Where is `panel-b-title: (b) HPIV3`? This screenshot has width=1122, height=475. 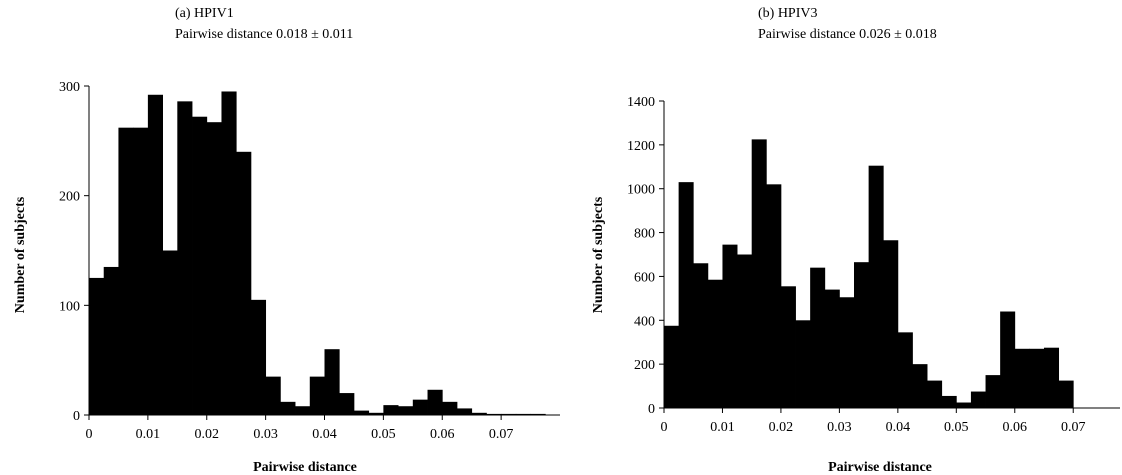
panel-b-title: (b) HPIV3 is located at coordinates (788, 13).